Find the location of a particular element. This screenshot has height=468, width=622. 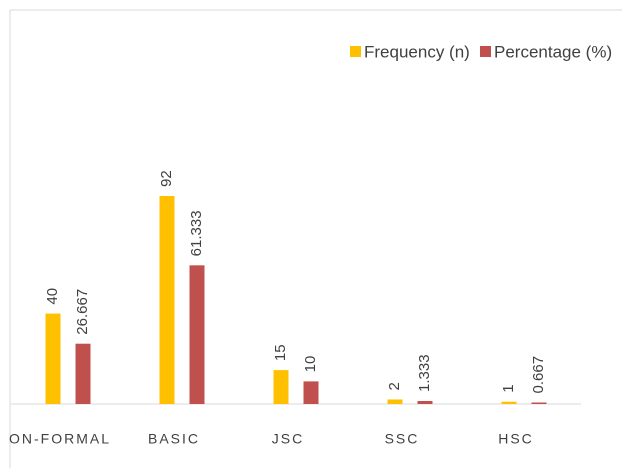

data-label: 1.333 is located at coordinates (424, 373).